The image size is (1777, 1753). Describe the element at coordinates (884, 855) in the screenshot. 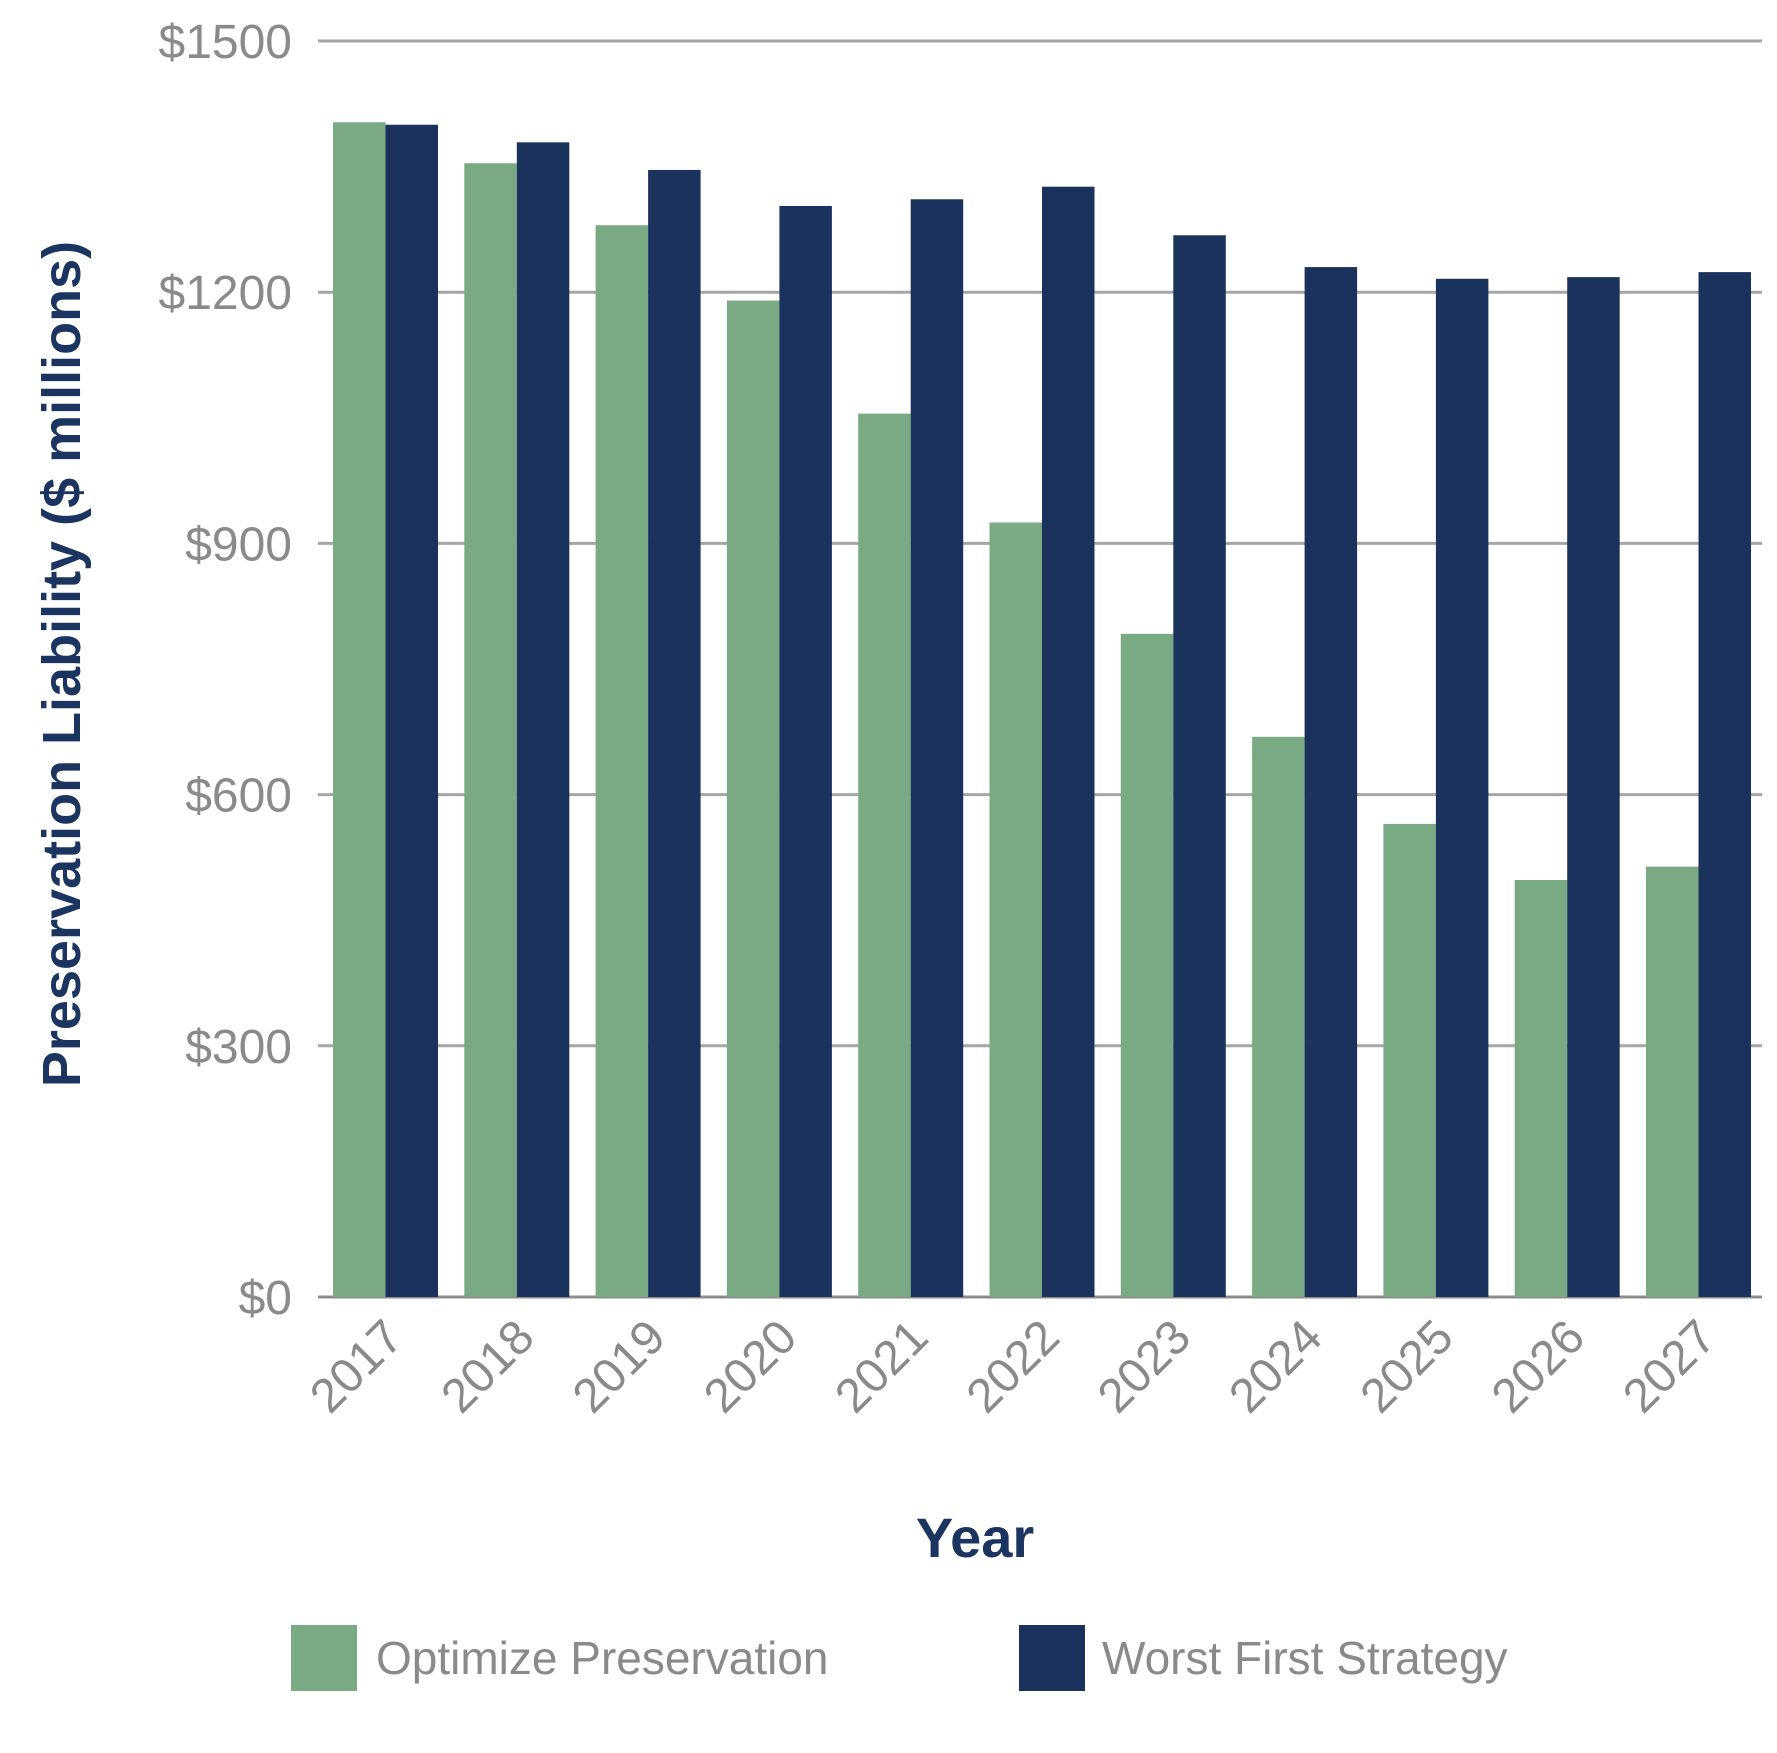

I see `bar-optimize-preservation-2021` at that location.